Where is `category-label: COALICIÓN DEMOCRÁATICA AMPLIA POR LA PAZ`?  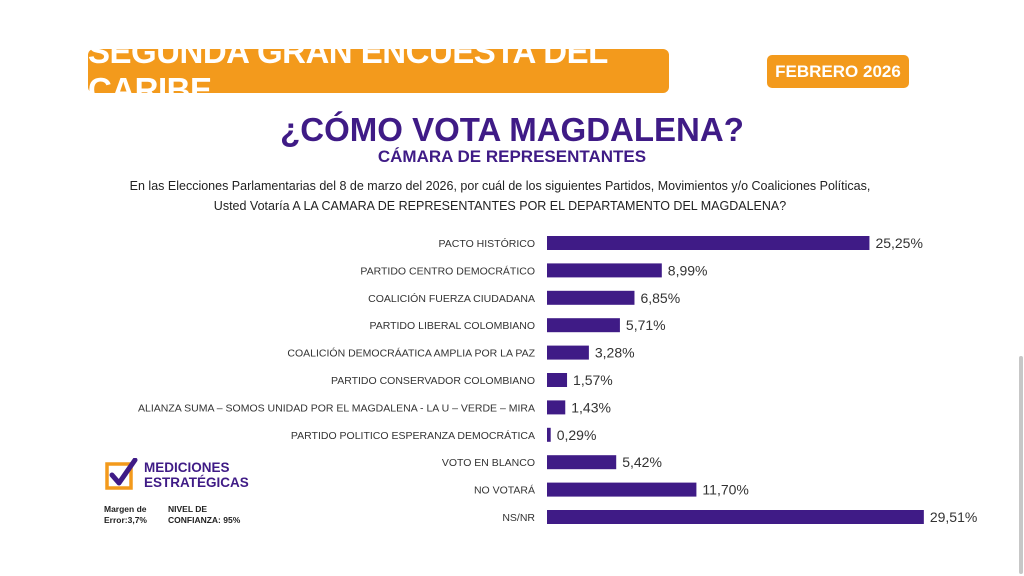
category-label: COALICIÓN DEMOCRÁATICA AMPLIA POR LA PAZ is located at coordinates (411, 353).